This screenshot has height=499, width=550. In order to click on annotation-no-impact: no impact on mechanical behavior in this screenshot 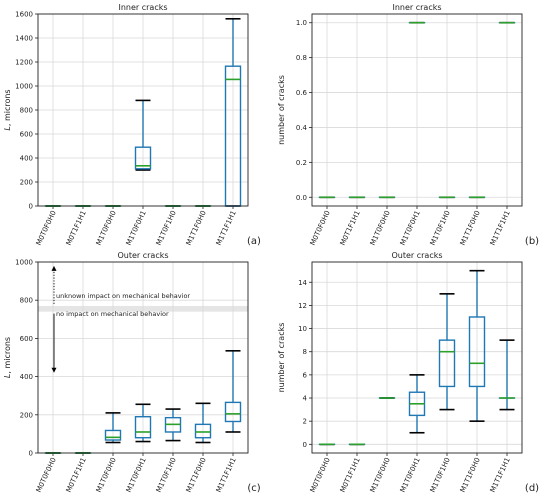, I will do `click(112, 314)`.